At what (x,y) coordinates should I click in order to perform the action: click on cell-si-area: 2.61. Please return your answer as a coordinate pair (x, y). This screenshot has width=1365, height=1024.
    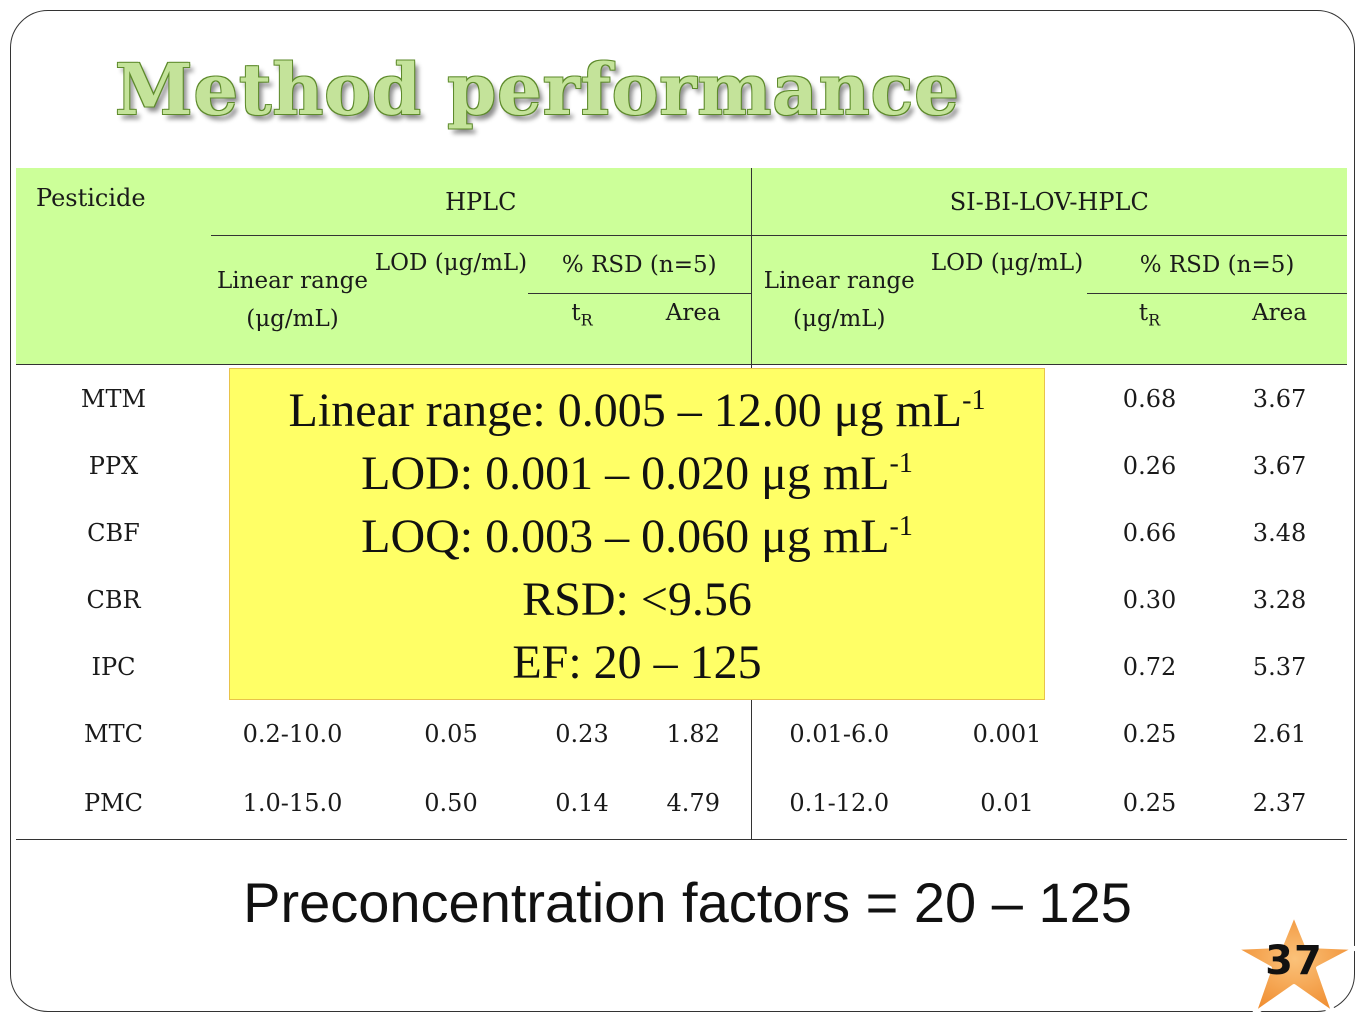
    Looking at the image, I should click on (1279, 733).